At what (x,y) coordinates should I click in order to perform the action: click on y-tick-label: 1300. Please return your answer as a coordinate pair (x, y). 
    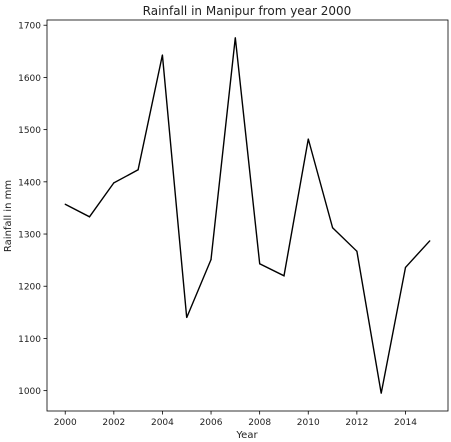
    Looking at the image, I should click on (29, 236).